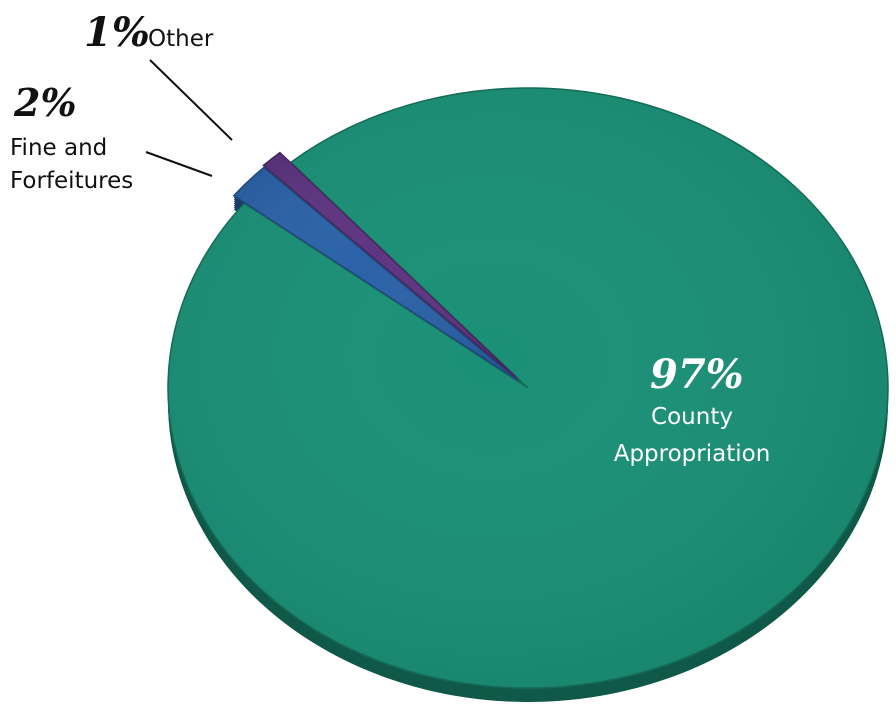  What do you see at coordinates (179, 164) in the screenshot?
I see `leader-line-fine-and-forfeitures` at bounding box center [179, 164].